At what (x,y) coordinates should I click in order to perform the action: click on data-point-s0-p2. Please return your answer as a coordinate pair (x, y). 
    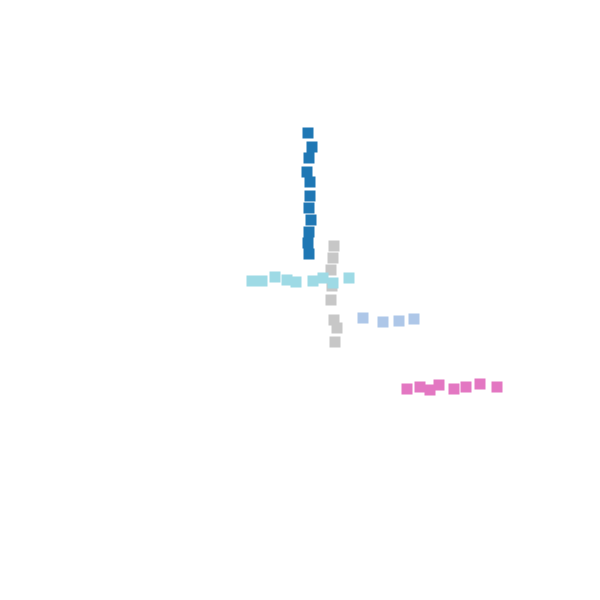
    Looking at the image, I should click on (309, 158).